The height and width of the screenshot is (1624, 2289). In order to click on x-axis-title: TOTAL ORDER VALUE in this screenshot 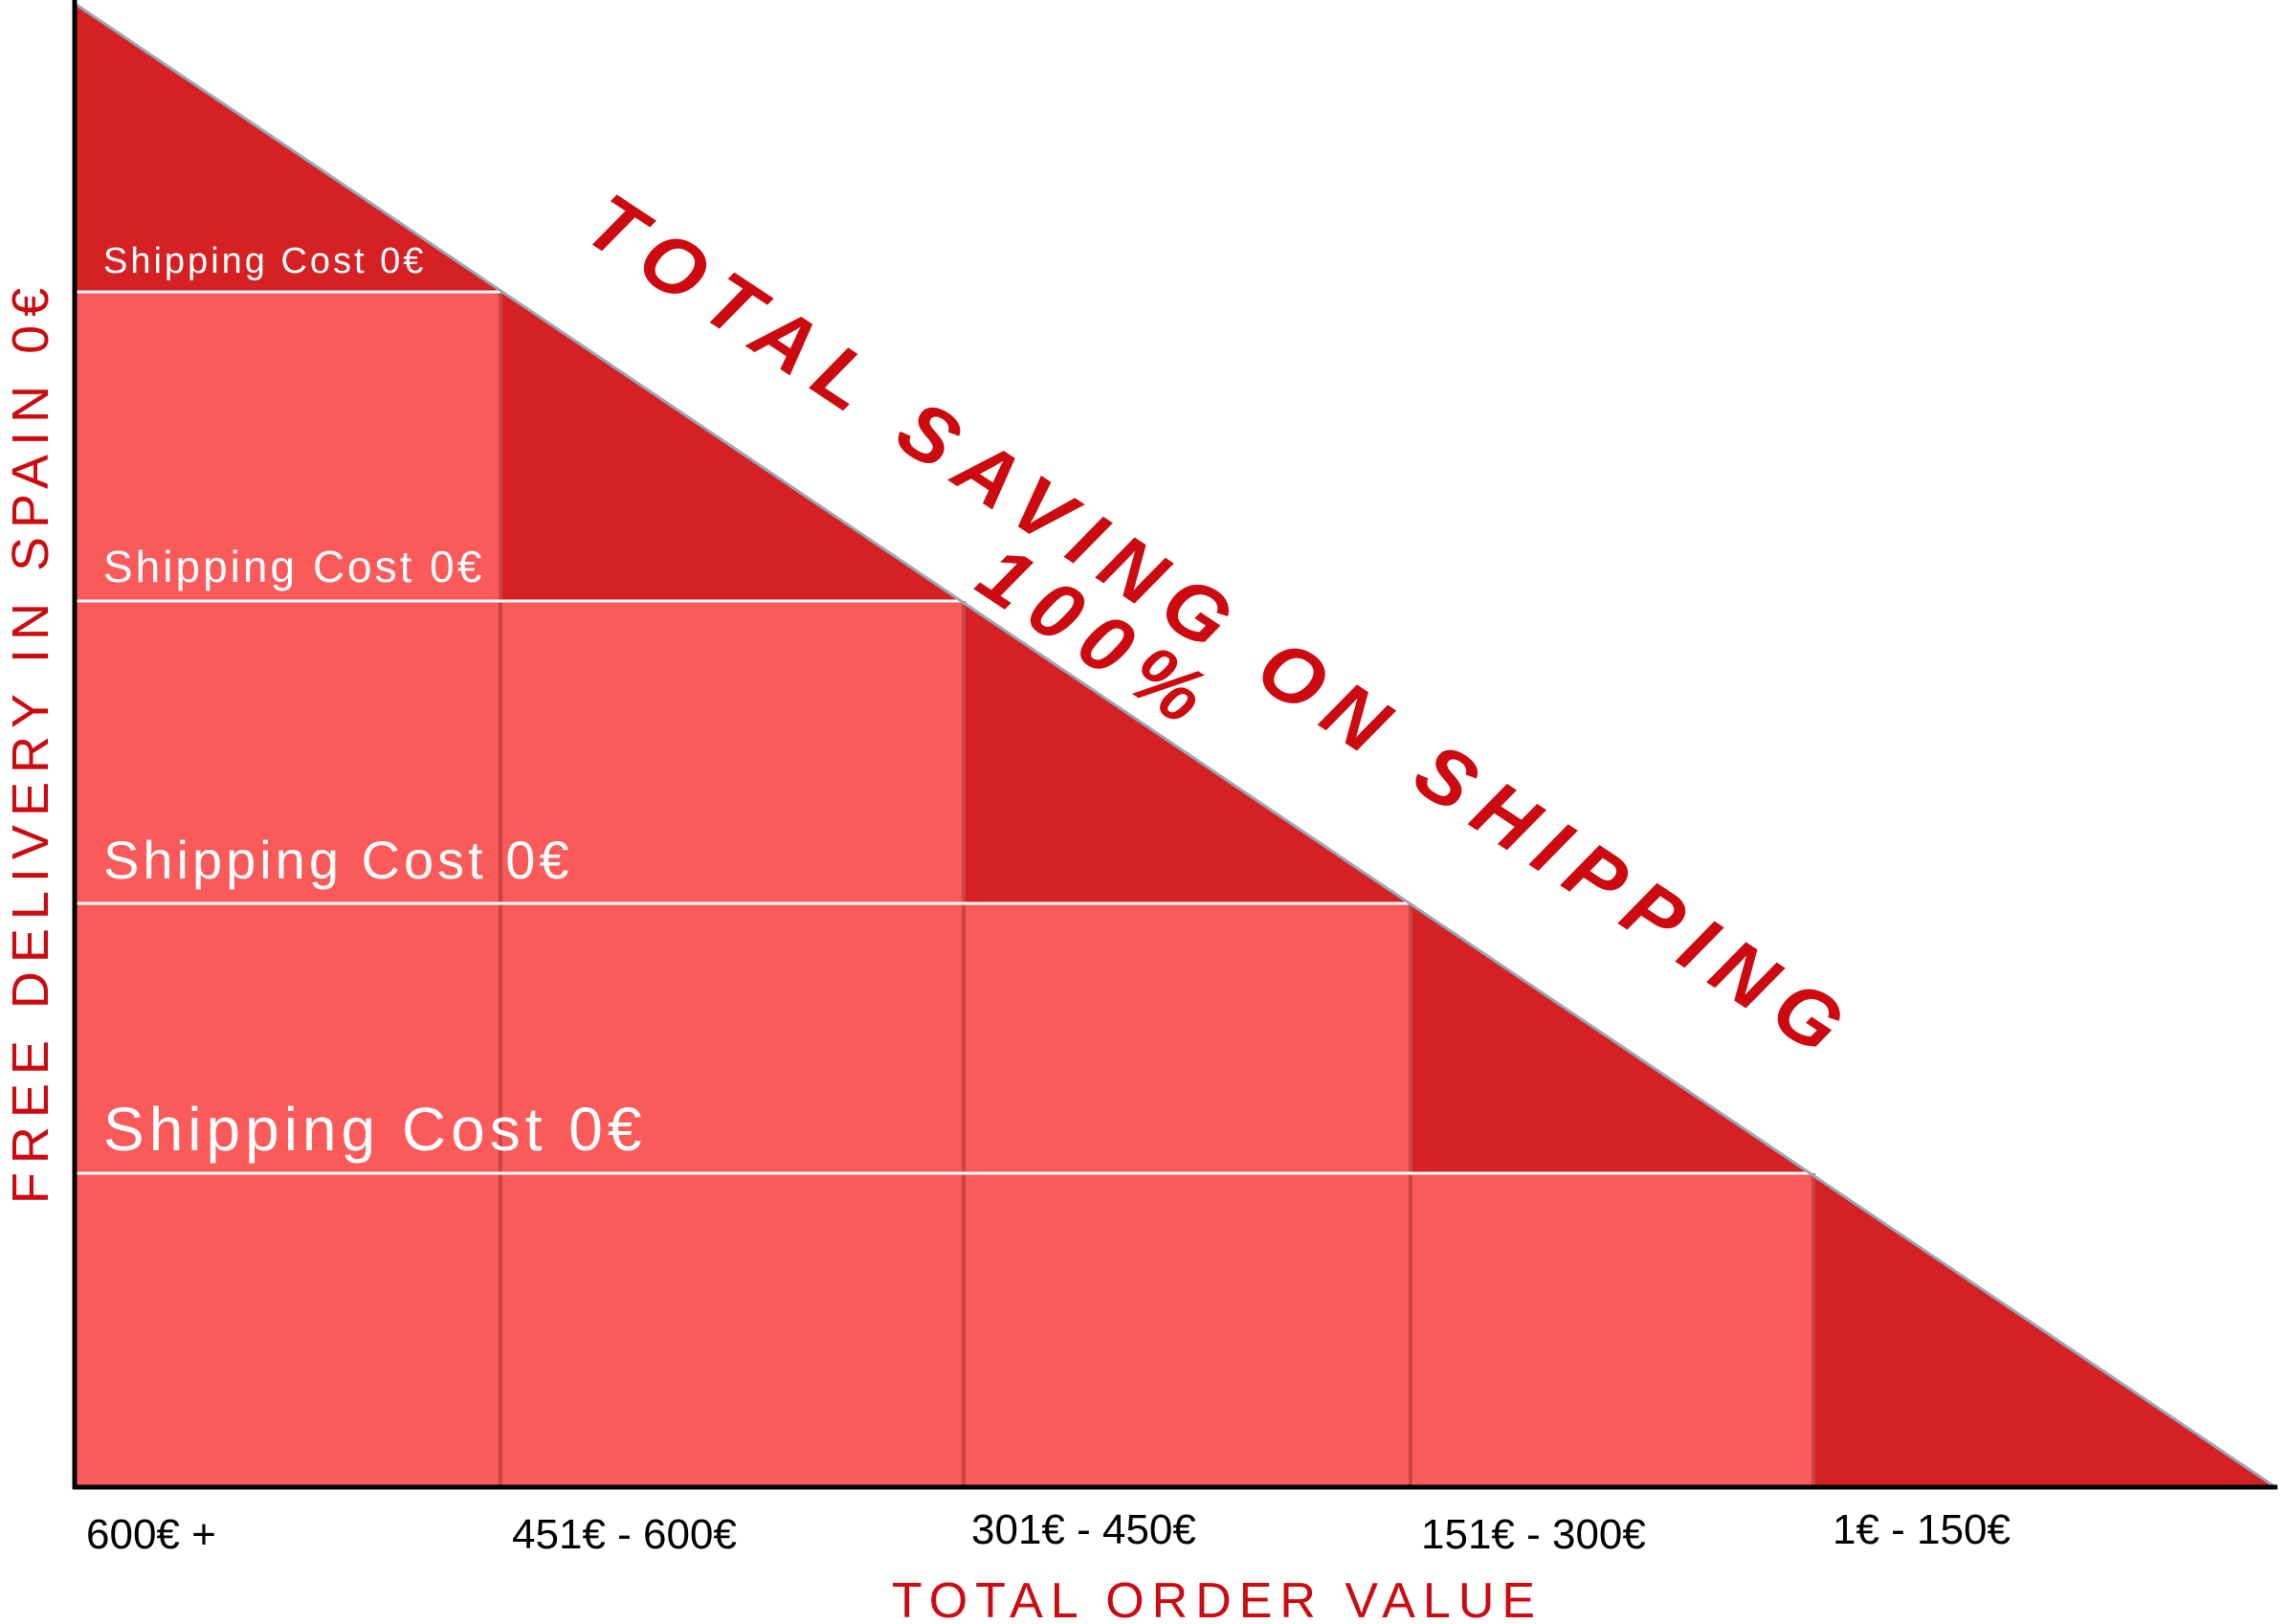, I will do `click(1217, 1599)`.